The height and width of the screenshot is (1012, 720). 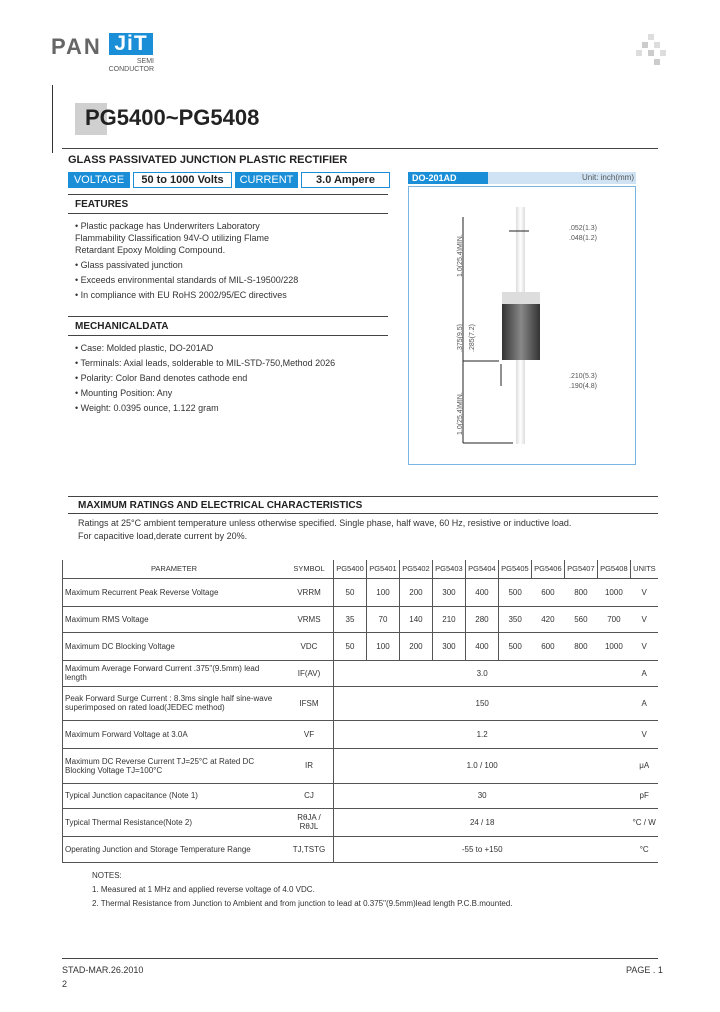 I want to click on unit-cell: °C / W, so click(x=644, y=822).